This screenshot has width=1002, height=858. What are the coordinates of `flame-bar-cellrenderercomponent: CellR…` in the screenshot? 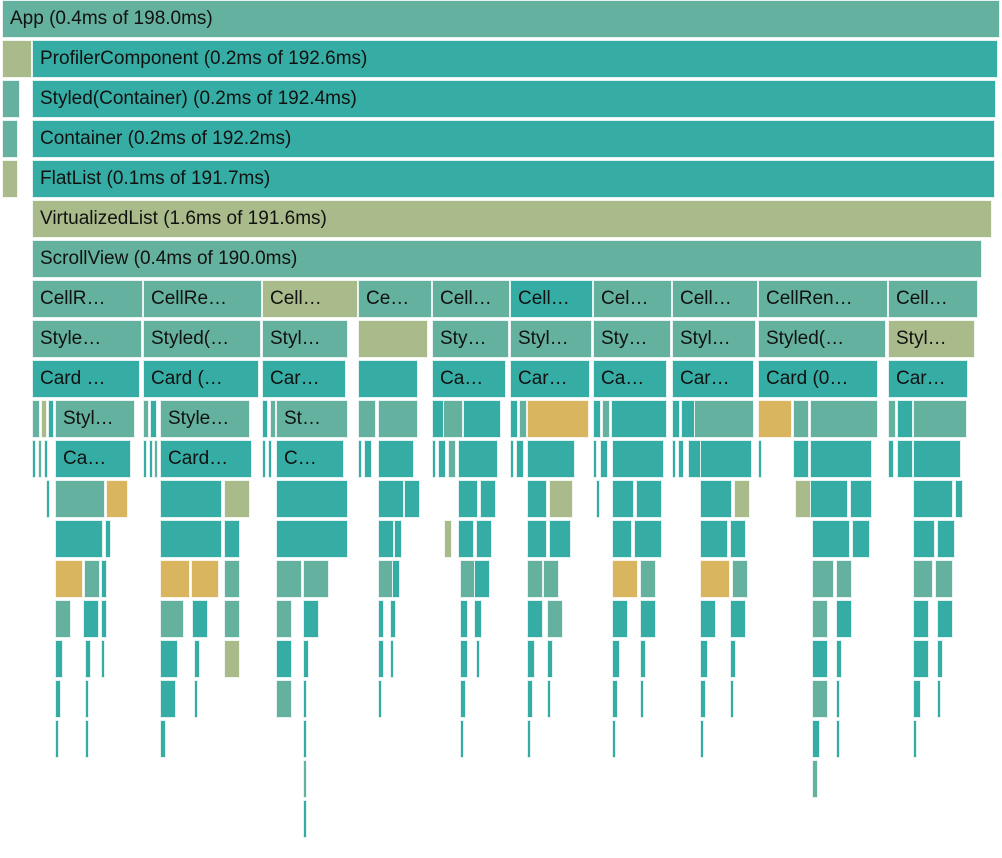 It's located at (87, 299).